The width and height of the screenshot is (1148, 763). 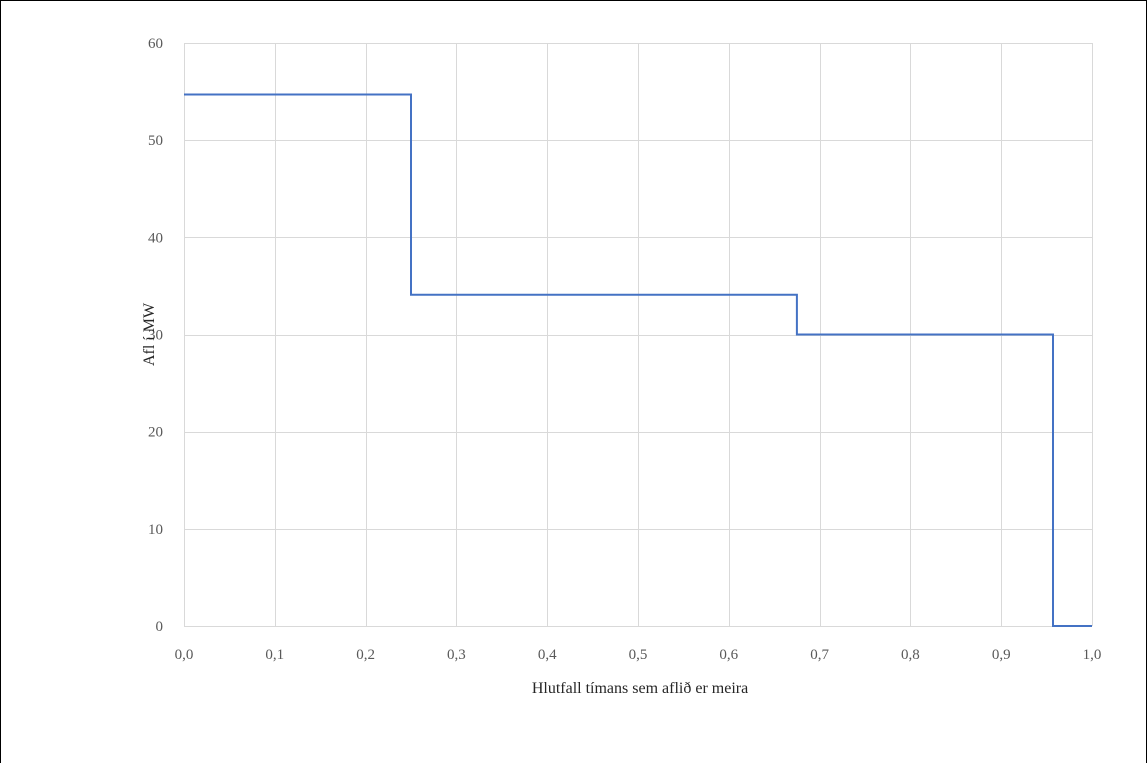 What do you see at coordinates (155, 141) in the screenshot?
I see `y-tick-label: 50` at bounding box center [155, 141].